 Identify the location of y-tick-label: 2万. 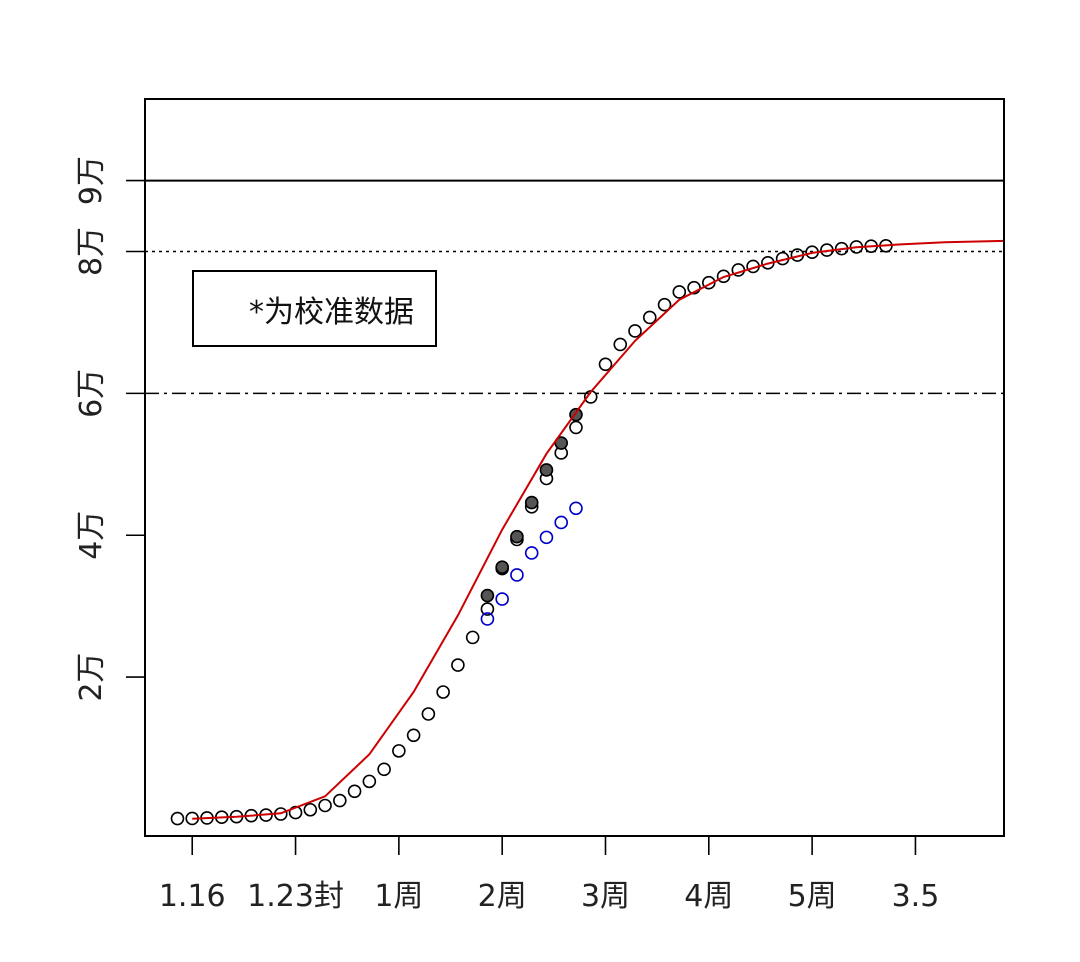
(91, 677).